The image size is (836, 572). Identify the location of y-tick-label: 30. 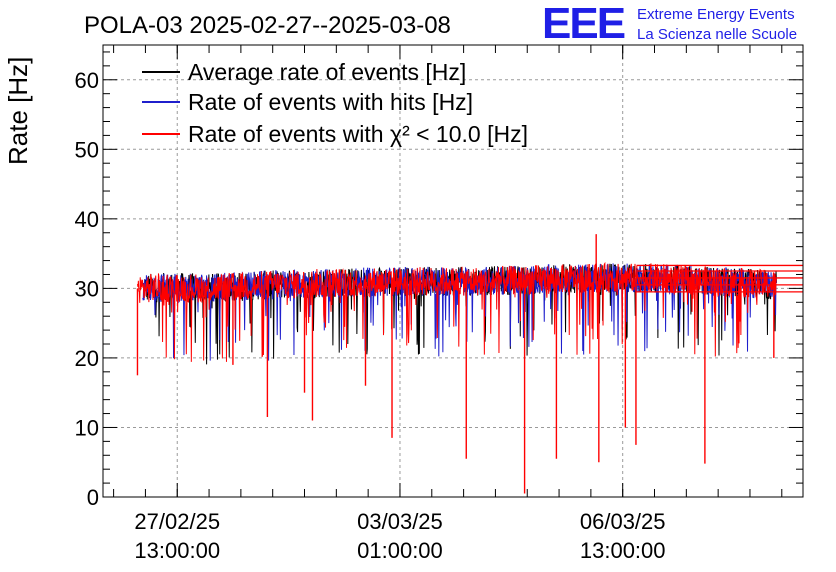
(87, 288).